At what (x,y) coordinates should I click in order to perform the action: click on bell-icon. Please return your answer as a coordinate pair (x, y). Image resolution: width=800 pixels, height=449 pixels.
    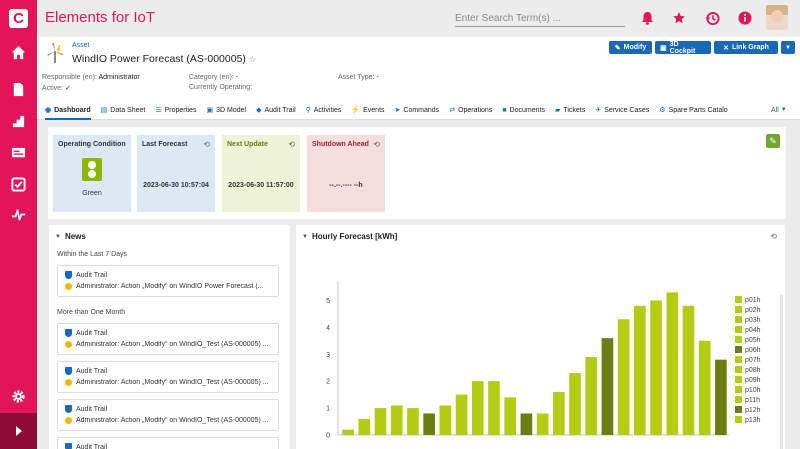
    Looking at the image, I should click on (647, 18).